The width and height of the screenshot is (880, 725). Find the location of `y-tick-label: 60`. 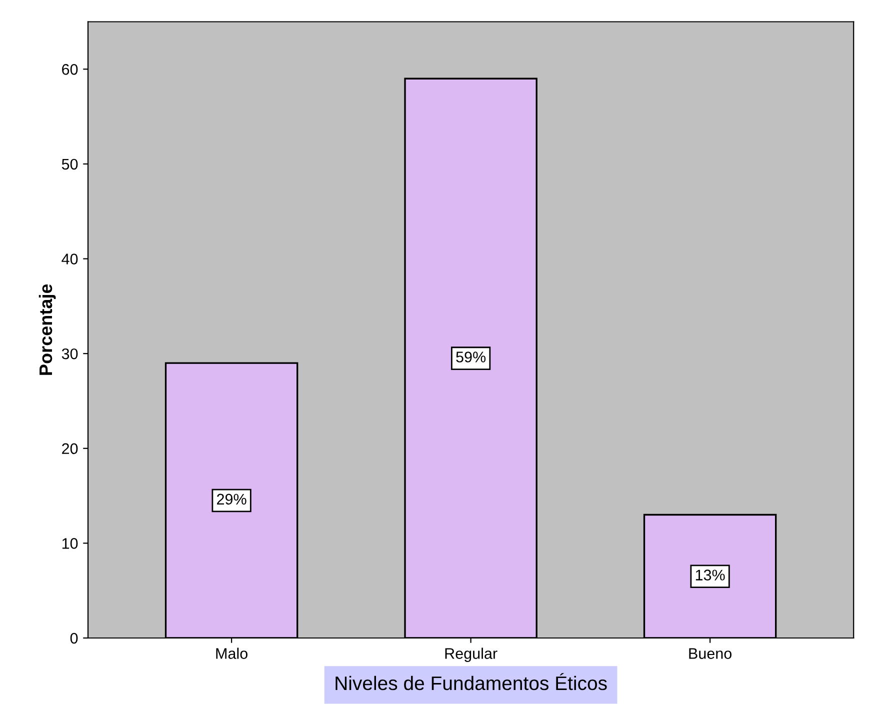

y-tick-label: 60 is located at coordinates (70, 69).